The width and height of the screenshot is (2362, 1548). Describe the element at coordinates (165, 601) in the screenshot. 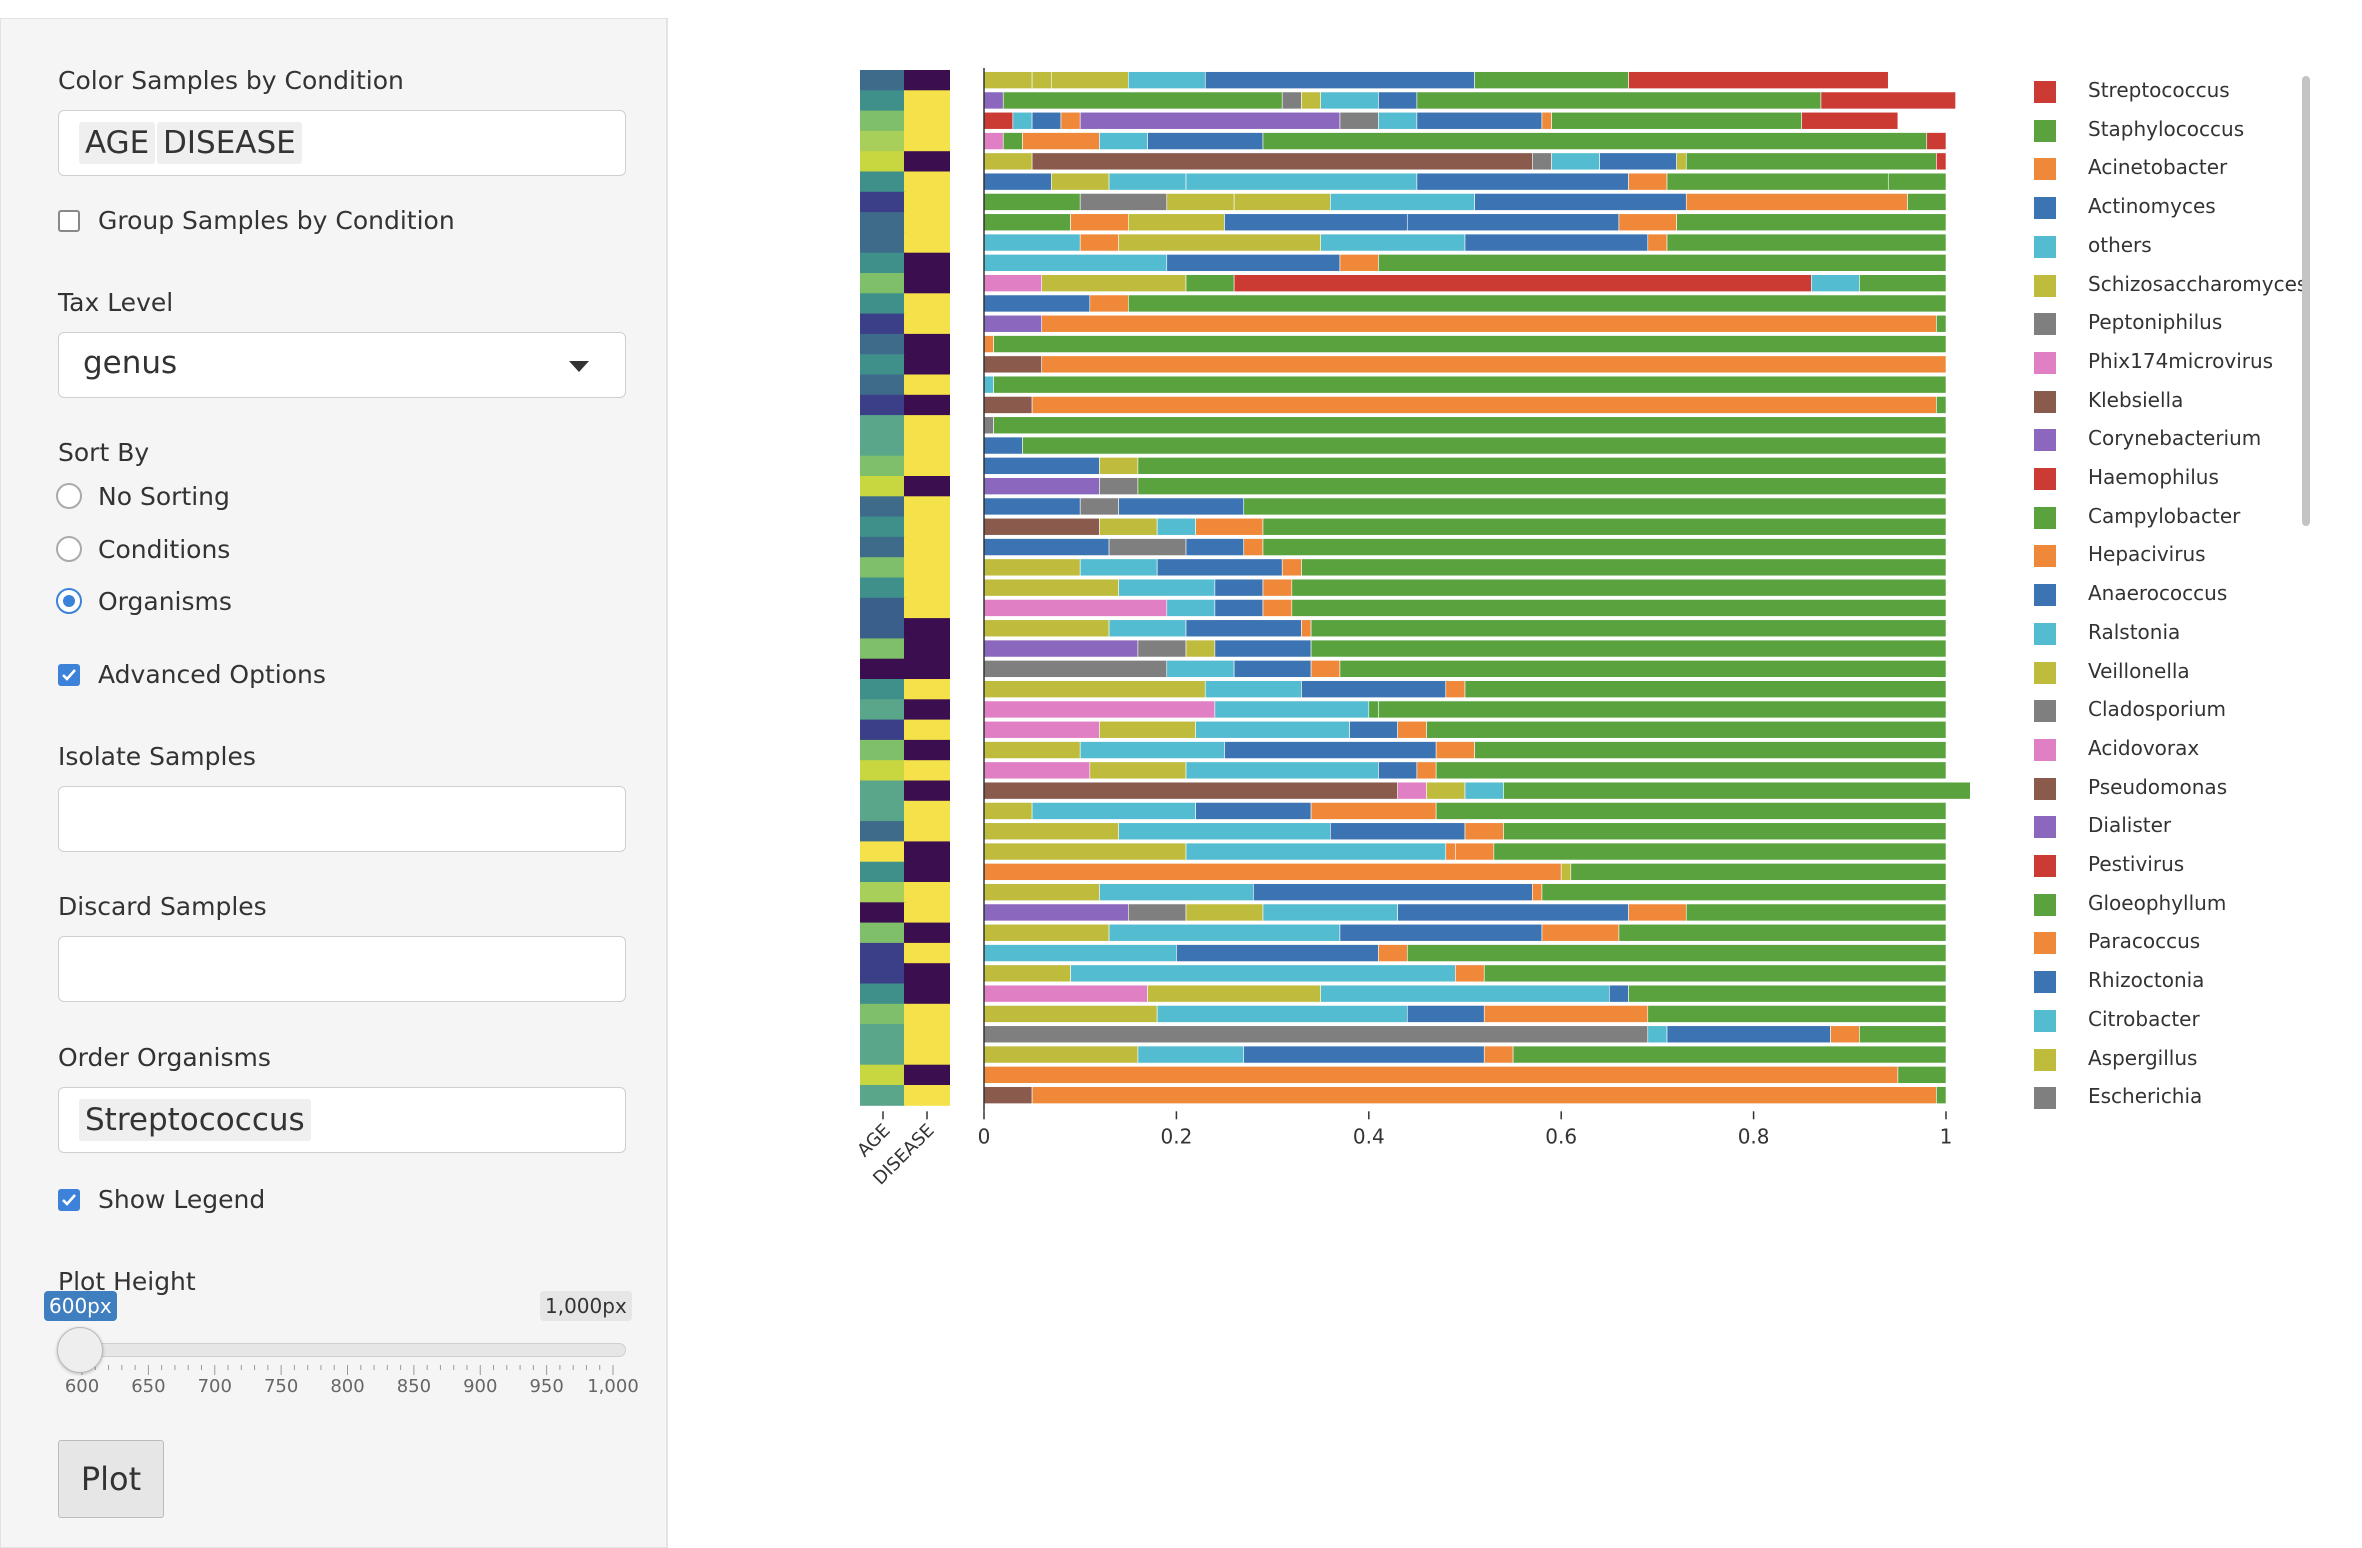

I see `radio-organisms-label: Organisms` at that location.